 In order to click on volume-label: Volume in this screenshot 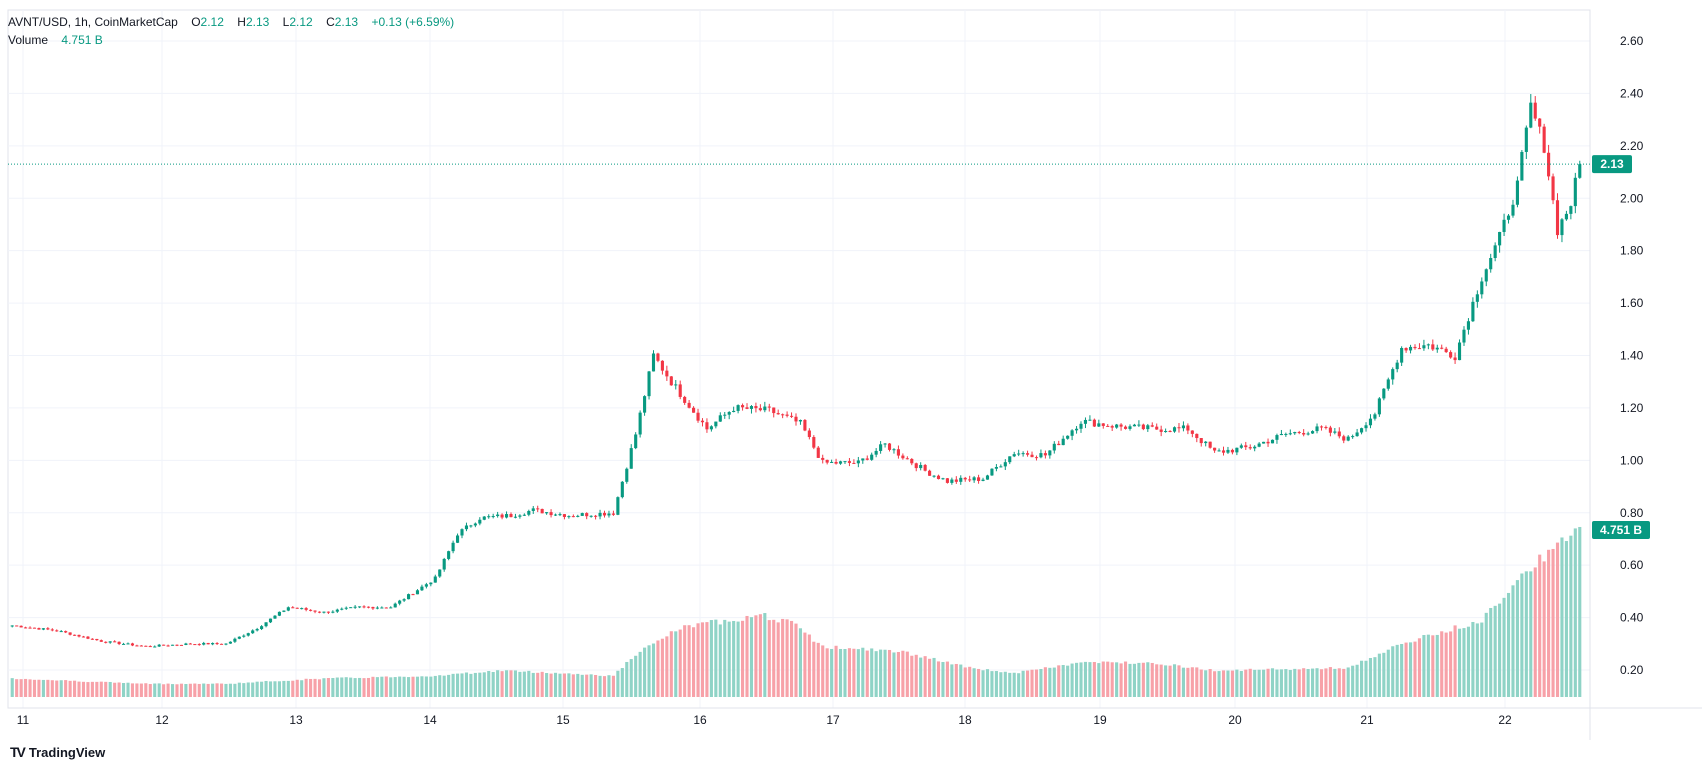, I will do `click(28, 40)`.